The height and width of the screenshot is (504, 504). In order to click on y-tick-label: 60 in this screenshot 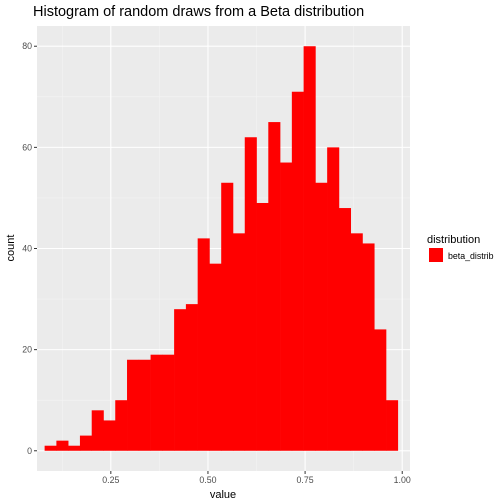, I will do `click(27, 147)`.